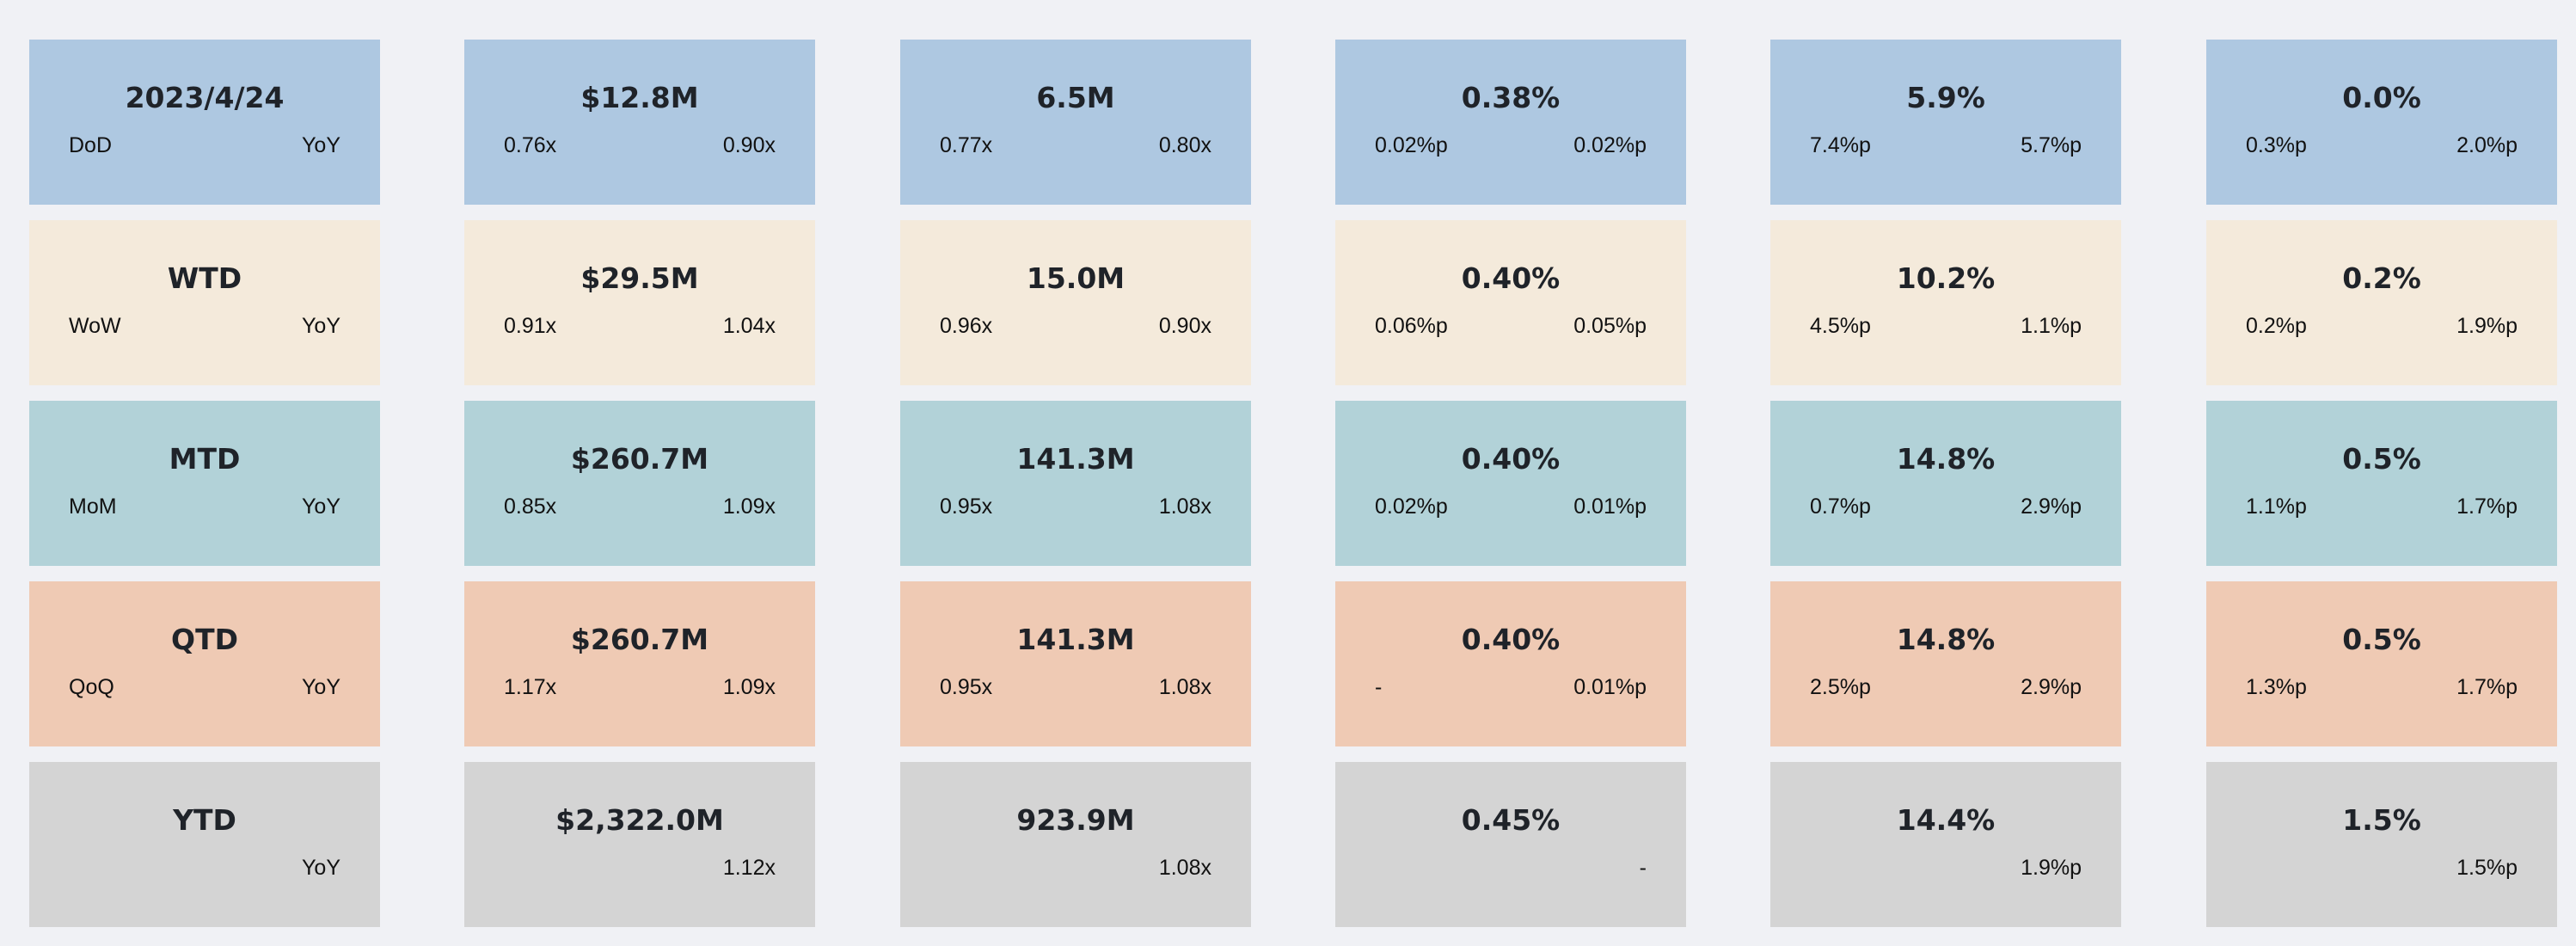 Image resolution: width=2576 pixels, height=946 pixels. I want to click on kpi-left-comparison: 4.5%p, so click(1840, 326).